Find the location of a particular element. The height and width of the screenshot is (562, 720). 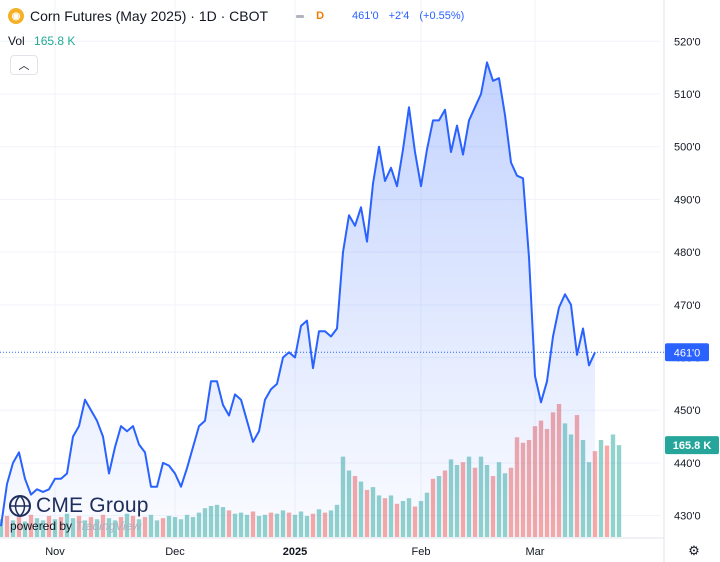

price-tags: 461'0 165.8 K is located at coordinates (692, 399).